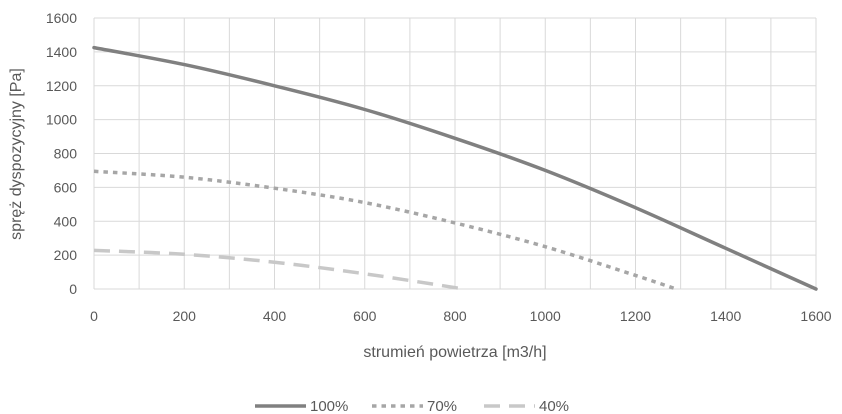  Describe the element at coordinates (94, 316) in the screenshot. I see `x-tick-label: 0` at that location.